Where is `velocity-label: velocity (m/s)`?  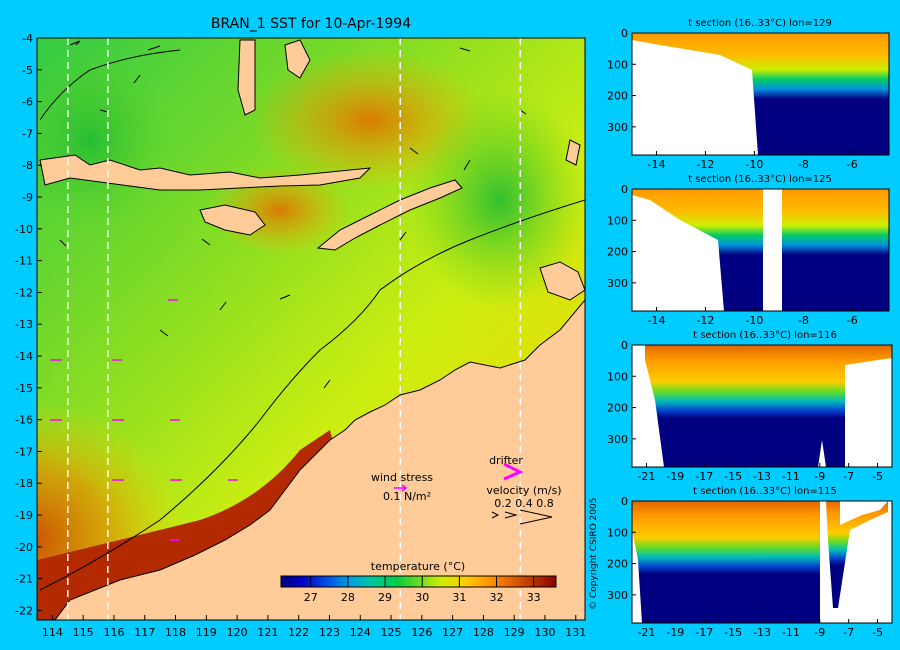
velocity-label: velocity (m/s) is located at coordinates (523, 490).